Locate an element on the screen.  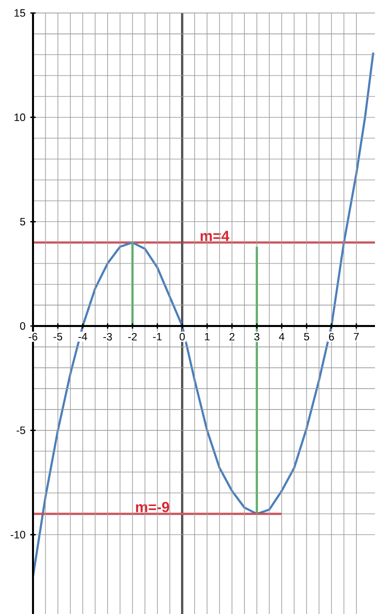
y-tick-label: 0 is located at coordinates (23, 326).